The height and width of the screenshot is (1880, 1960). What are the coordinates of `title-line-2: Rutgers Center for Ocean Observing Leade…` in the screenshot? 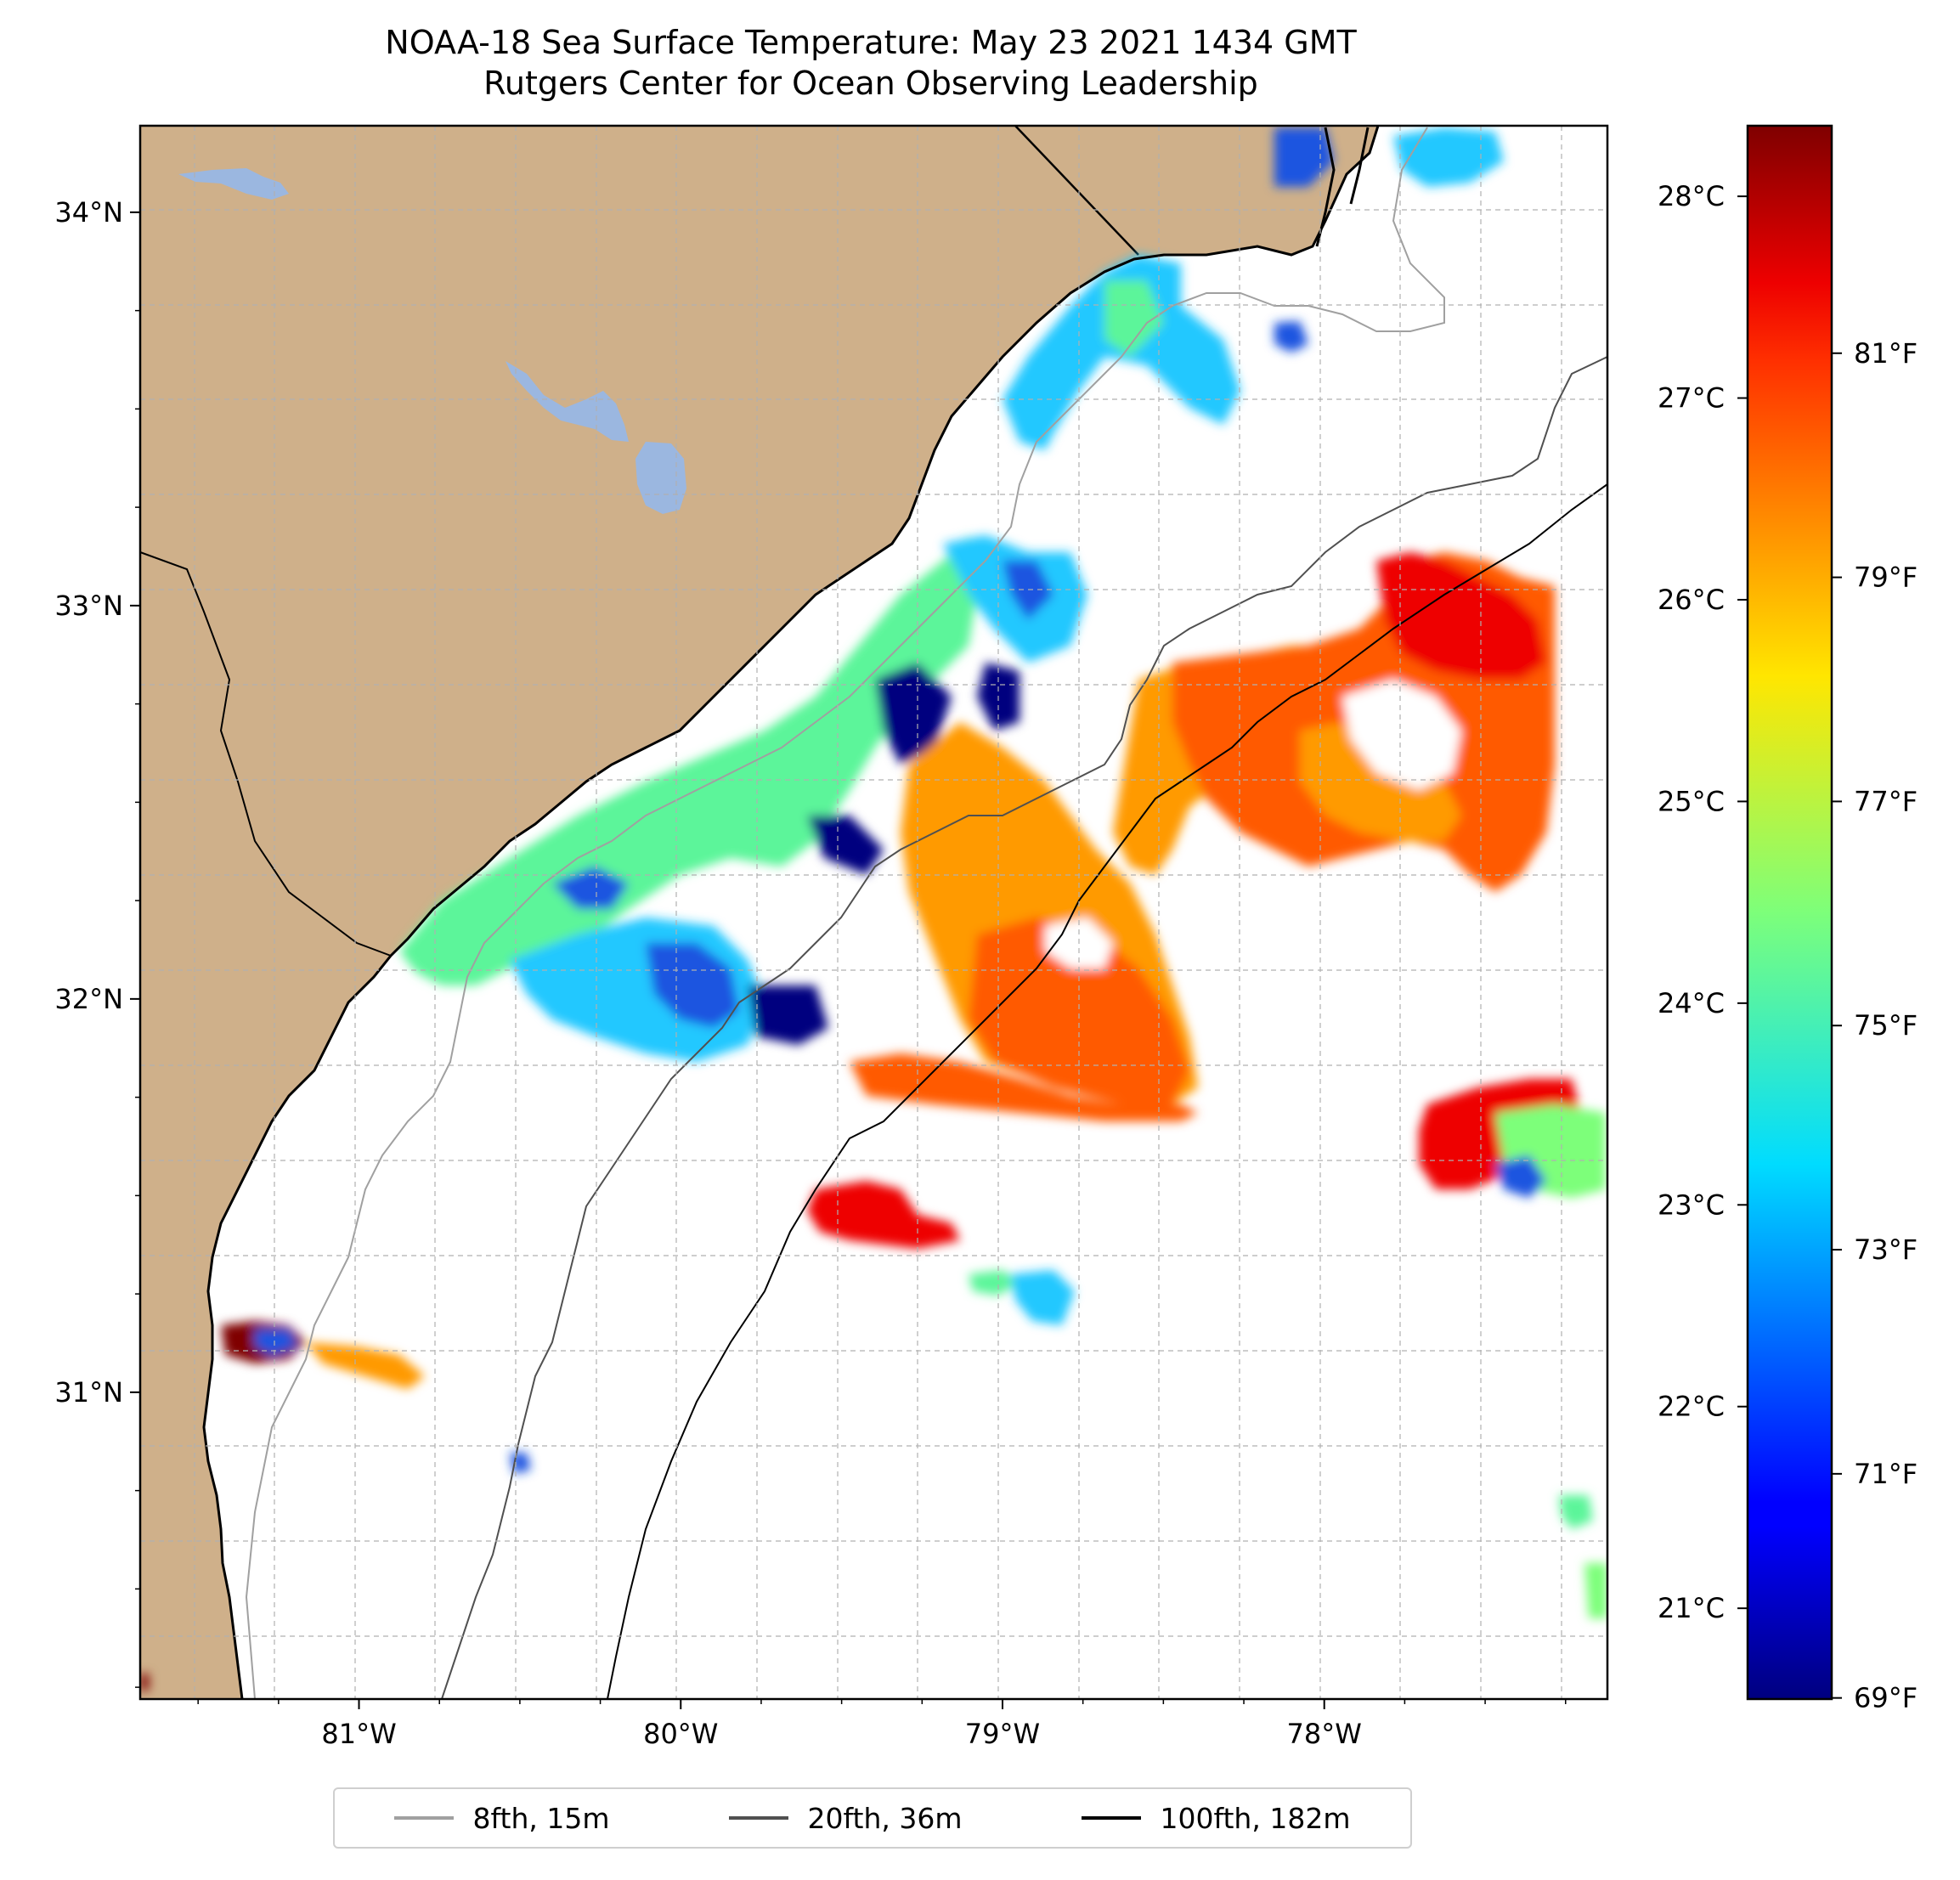 It's located at (871, 83).